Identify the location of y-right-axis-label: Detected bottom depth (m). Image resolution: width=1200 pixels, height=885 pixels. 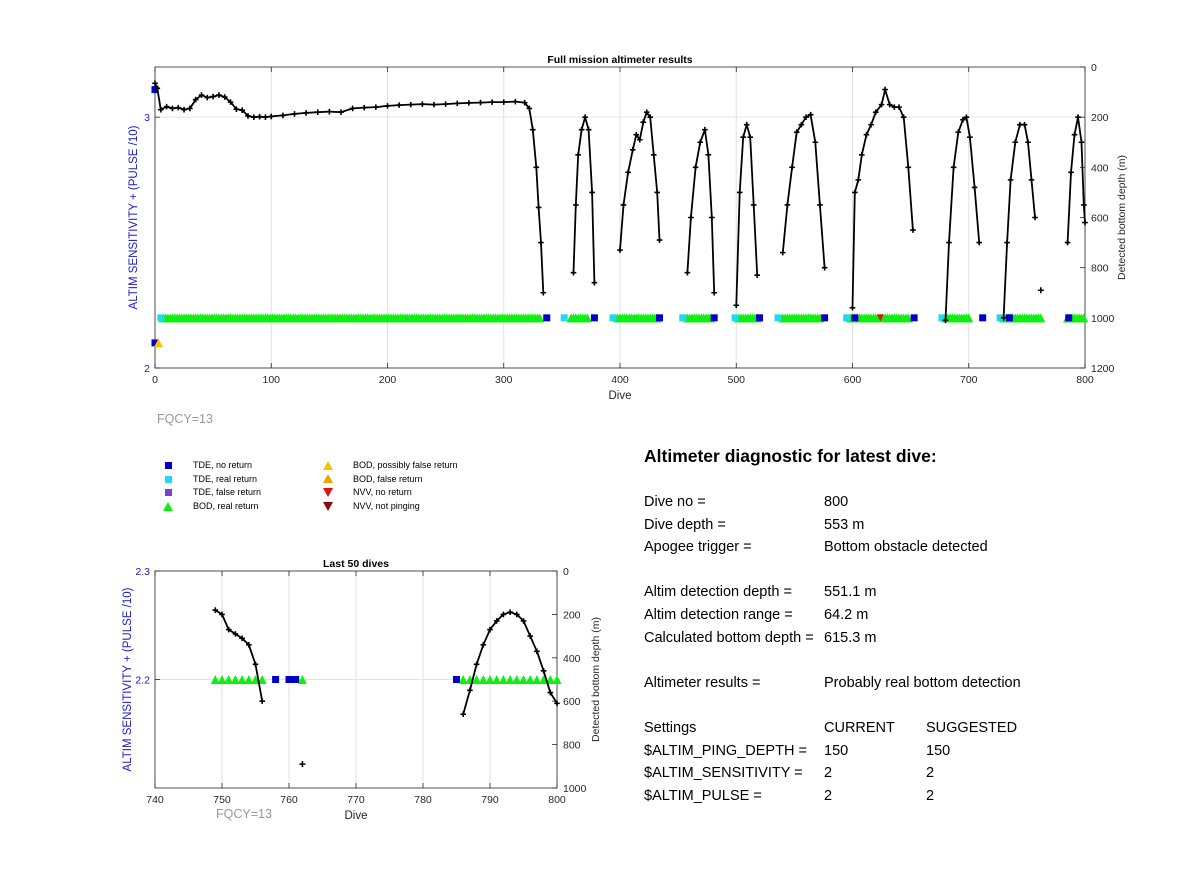
(1122, 217).